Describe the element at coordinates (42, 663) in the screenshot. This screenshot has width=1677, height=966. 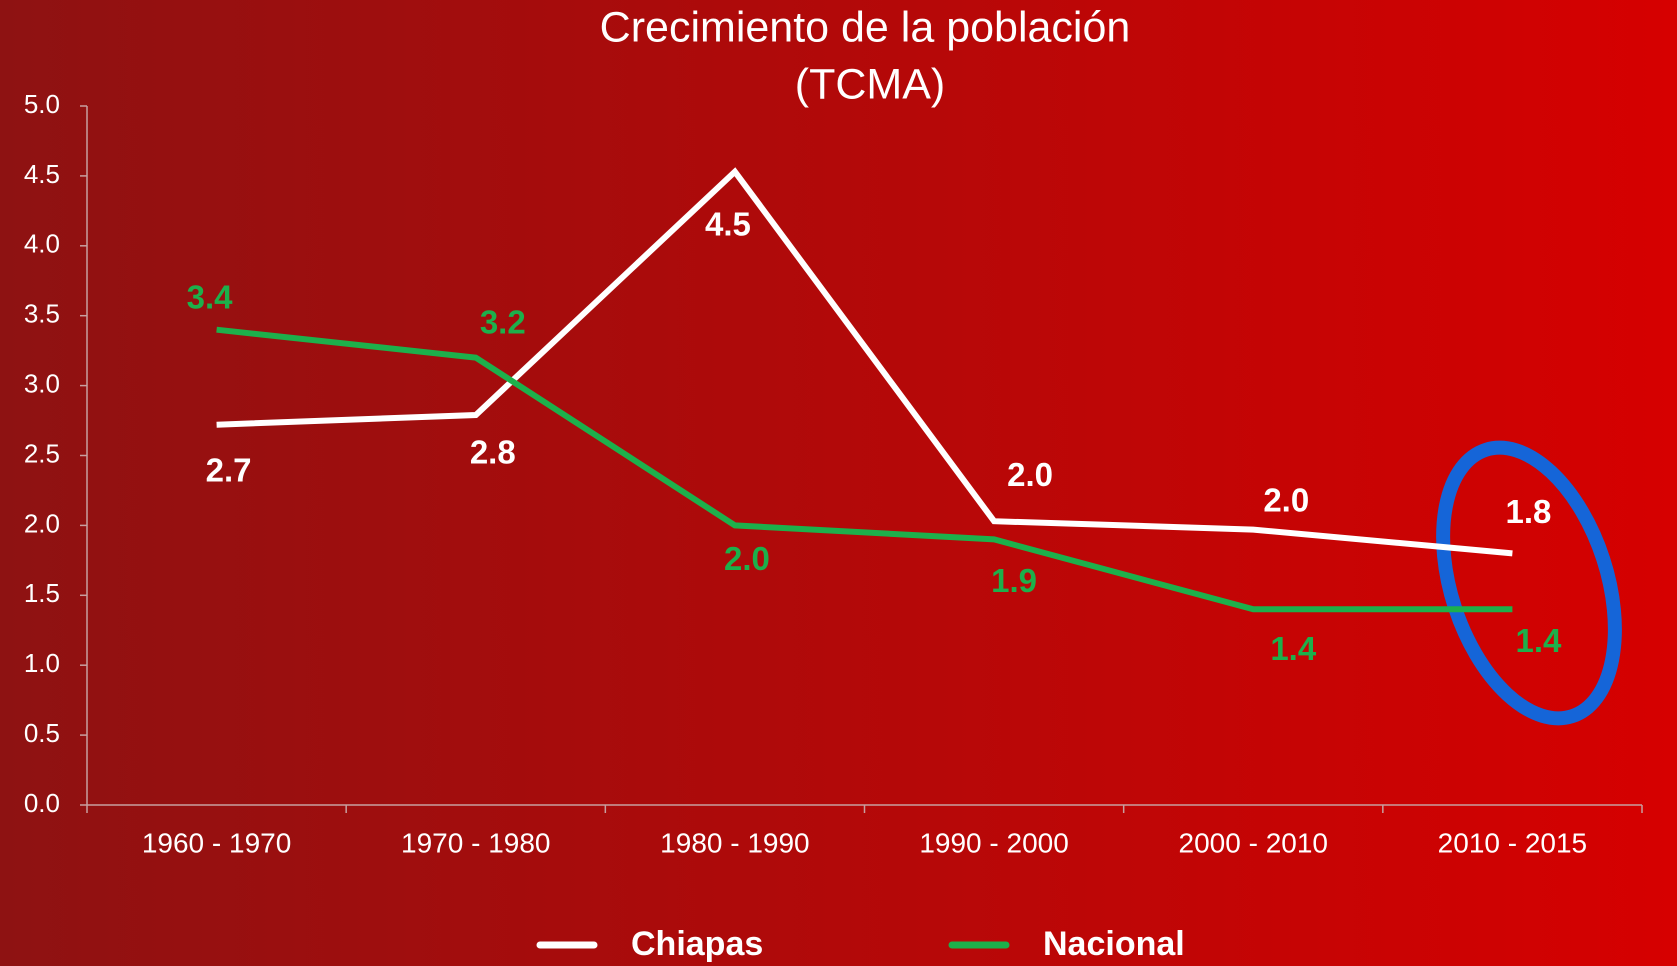
I see `y-tick-label: 1.0` at that location.